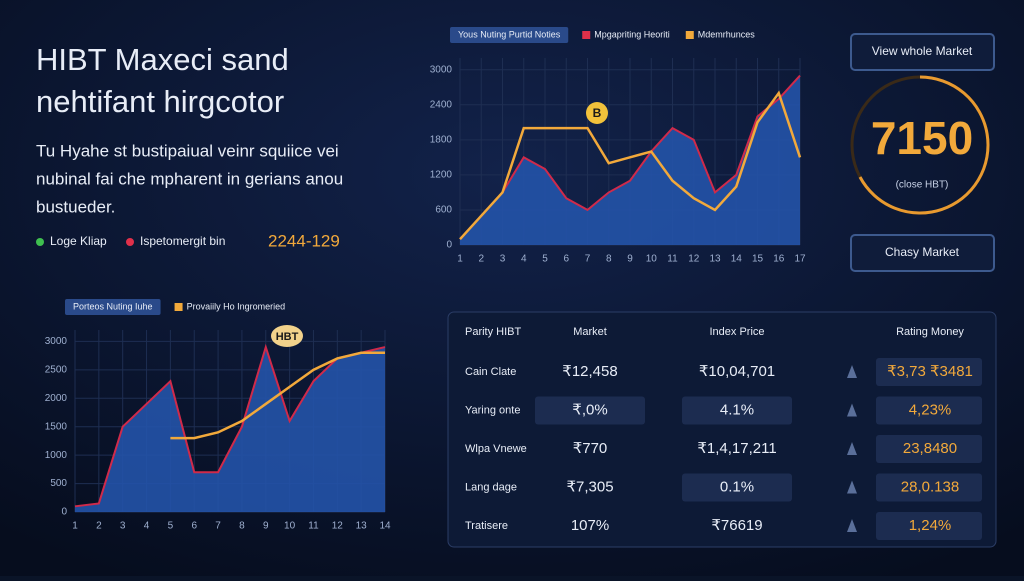 The height and width of the screenshot is (581, 1024). Describe the element at coordinates (58, 483) in the screenshot. I see `y-tick-label: 500` at that location.